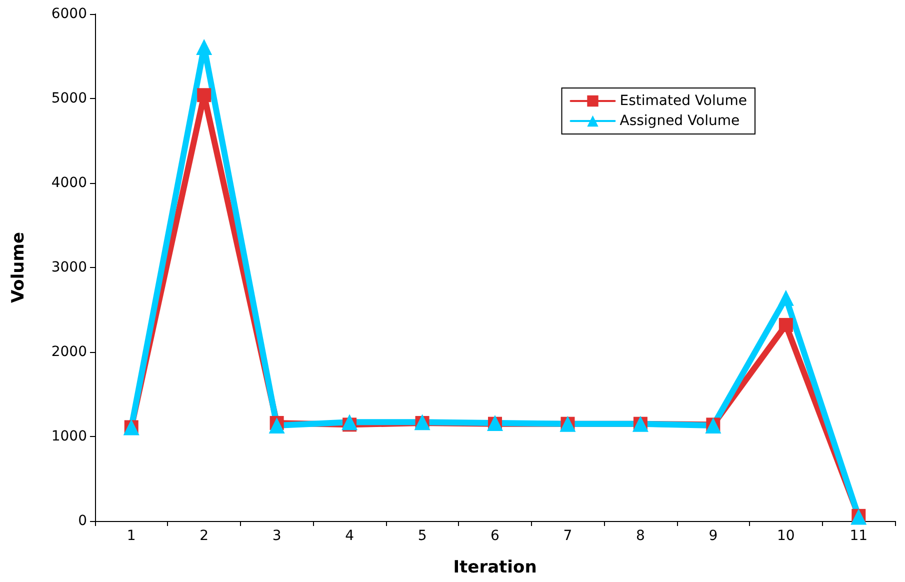 The image size is (905, 582). What do you see at coordinates (69, 352) in the screenshot?
I see `y-tick-label: 2000` at bounding box center [69, 352].